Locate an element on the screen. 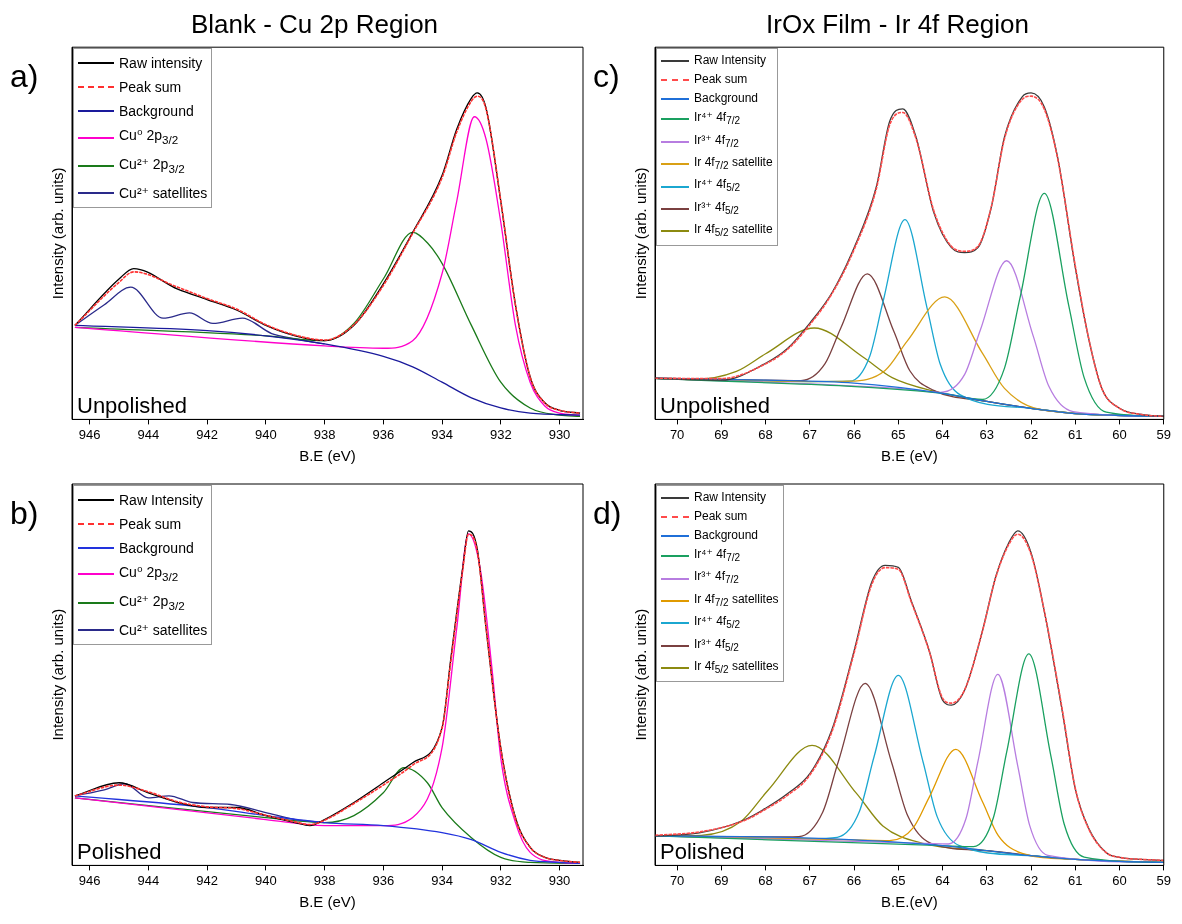  chart-title: IrOx Film - Ir 4f Region is located at coordinates (897, 23).